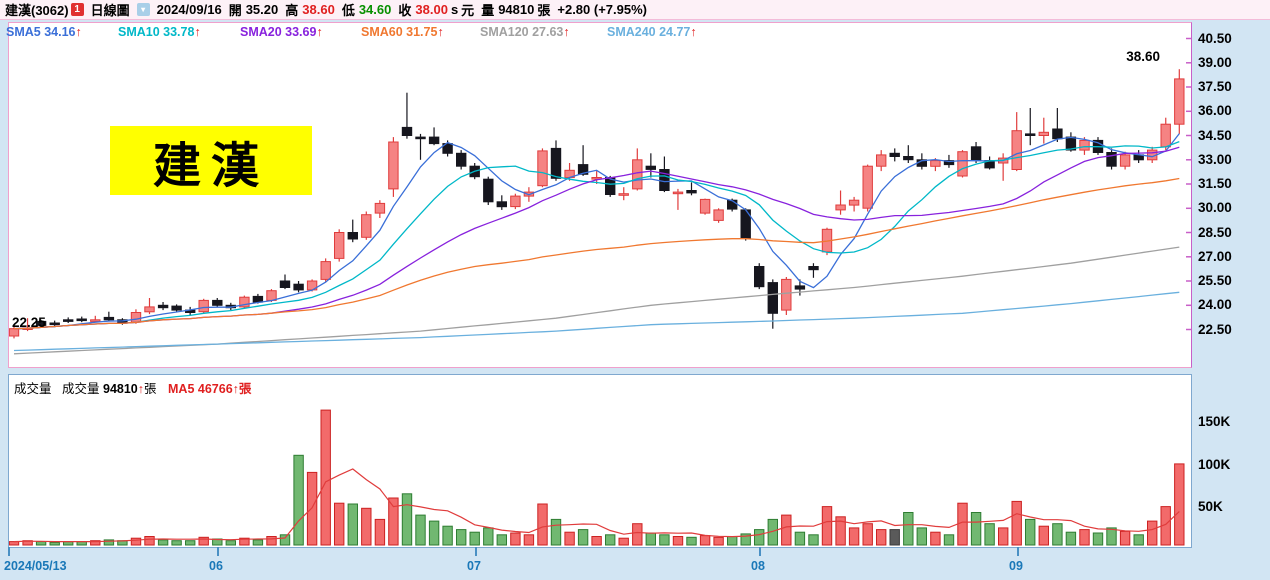 The image size is (1270, 580). What do you see at coordinates (33, 389) in the screenshot?
I see `volume-pane-title: 成交量` at bounding box center [33, 389].